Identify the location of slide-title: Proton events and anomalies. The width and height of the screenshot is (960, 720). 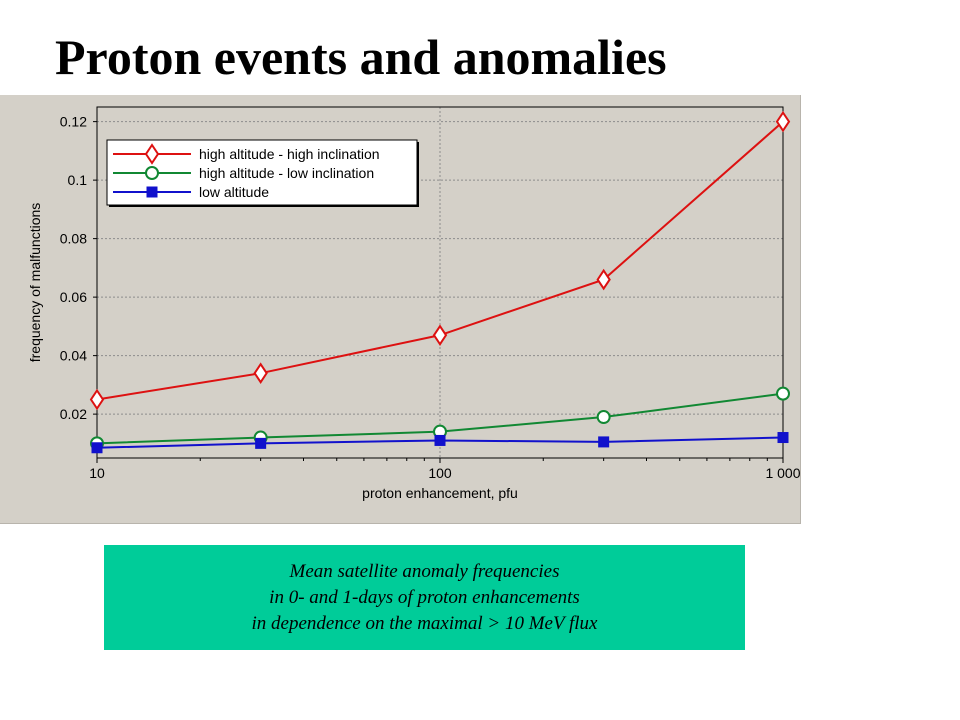
(361, 57).